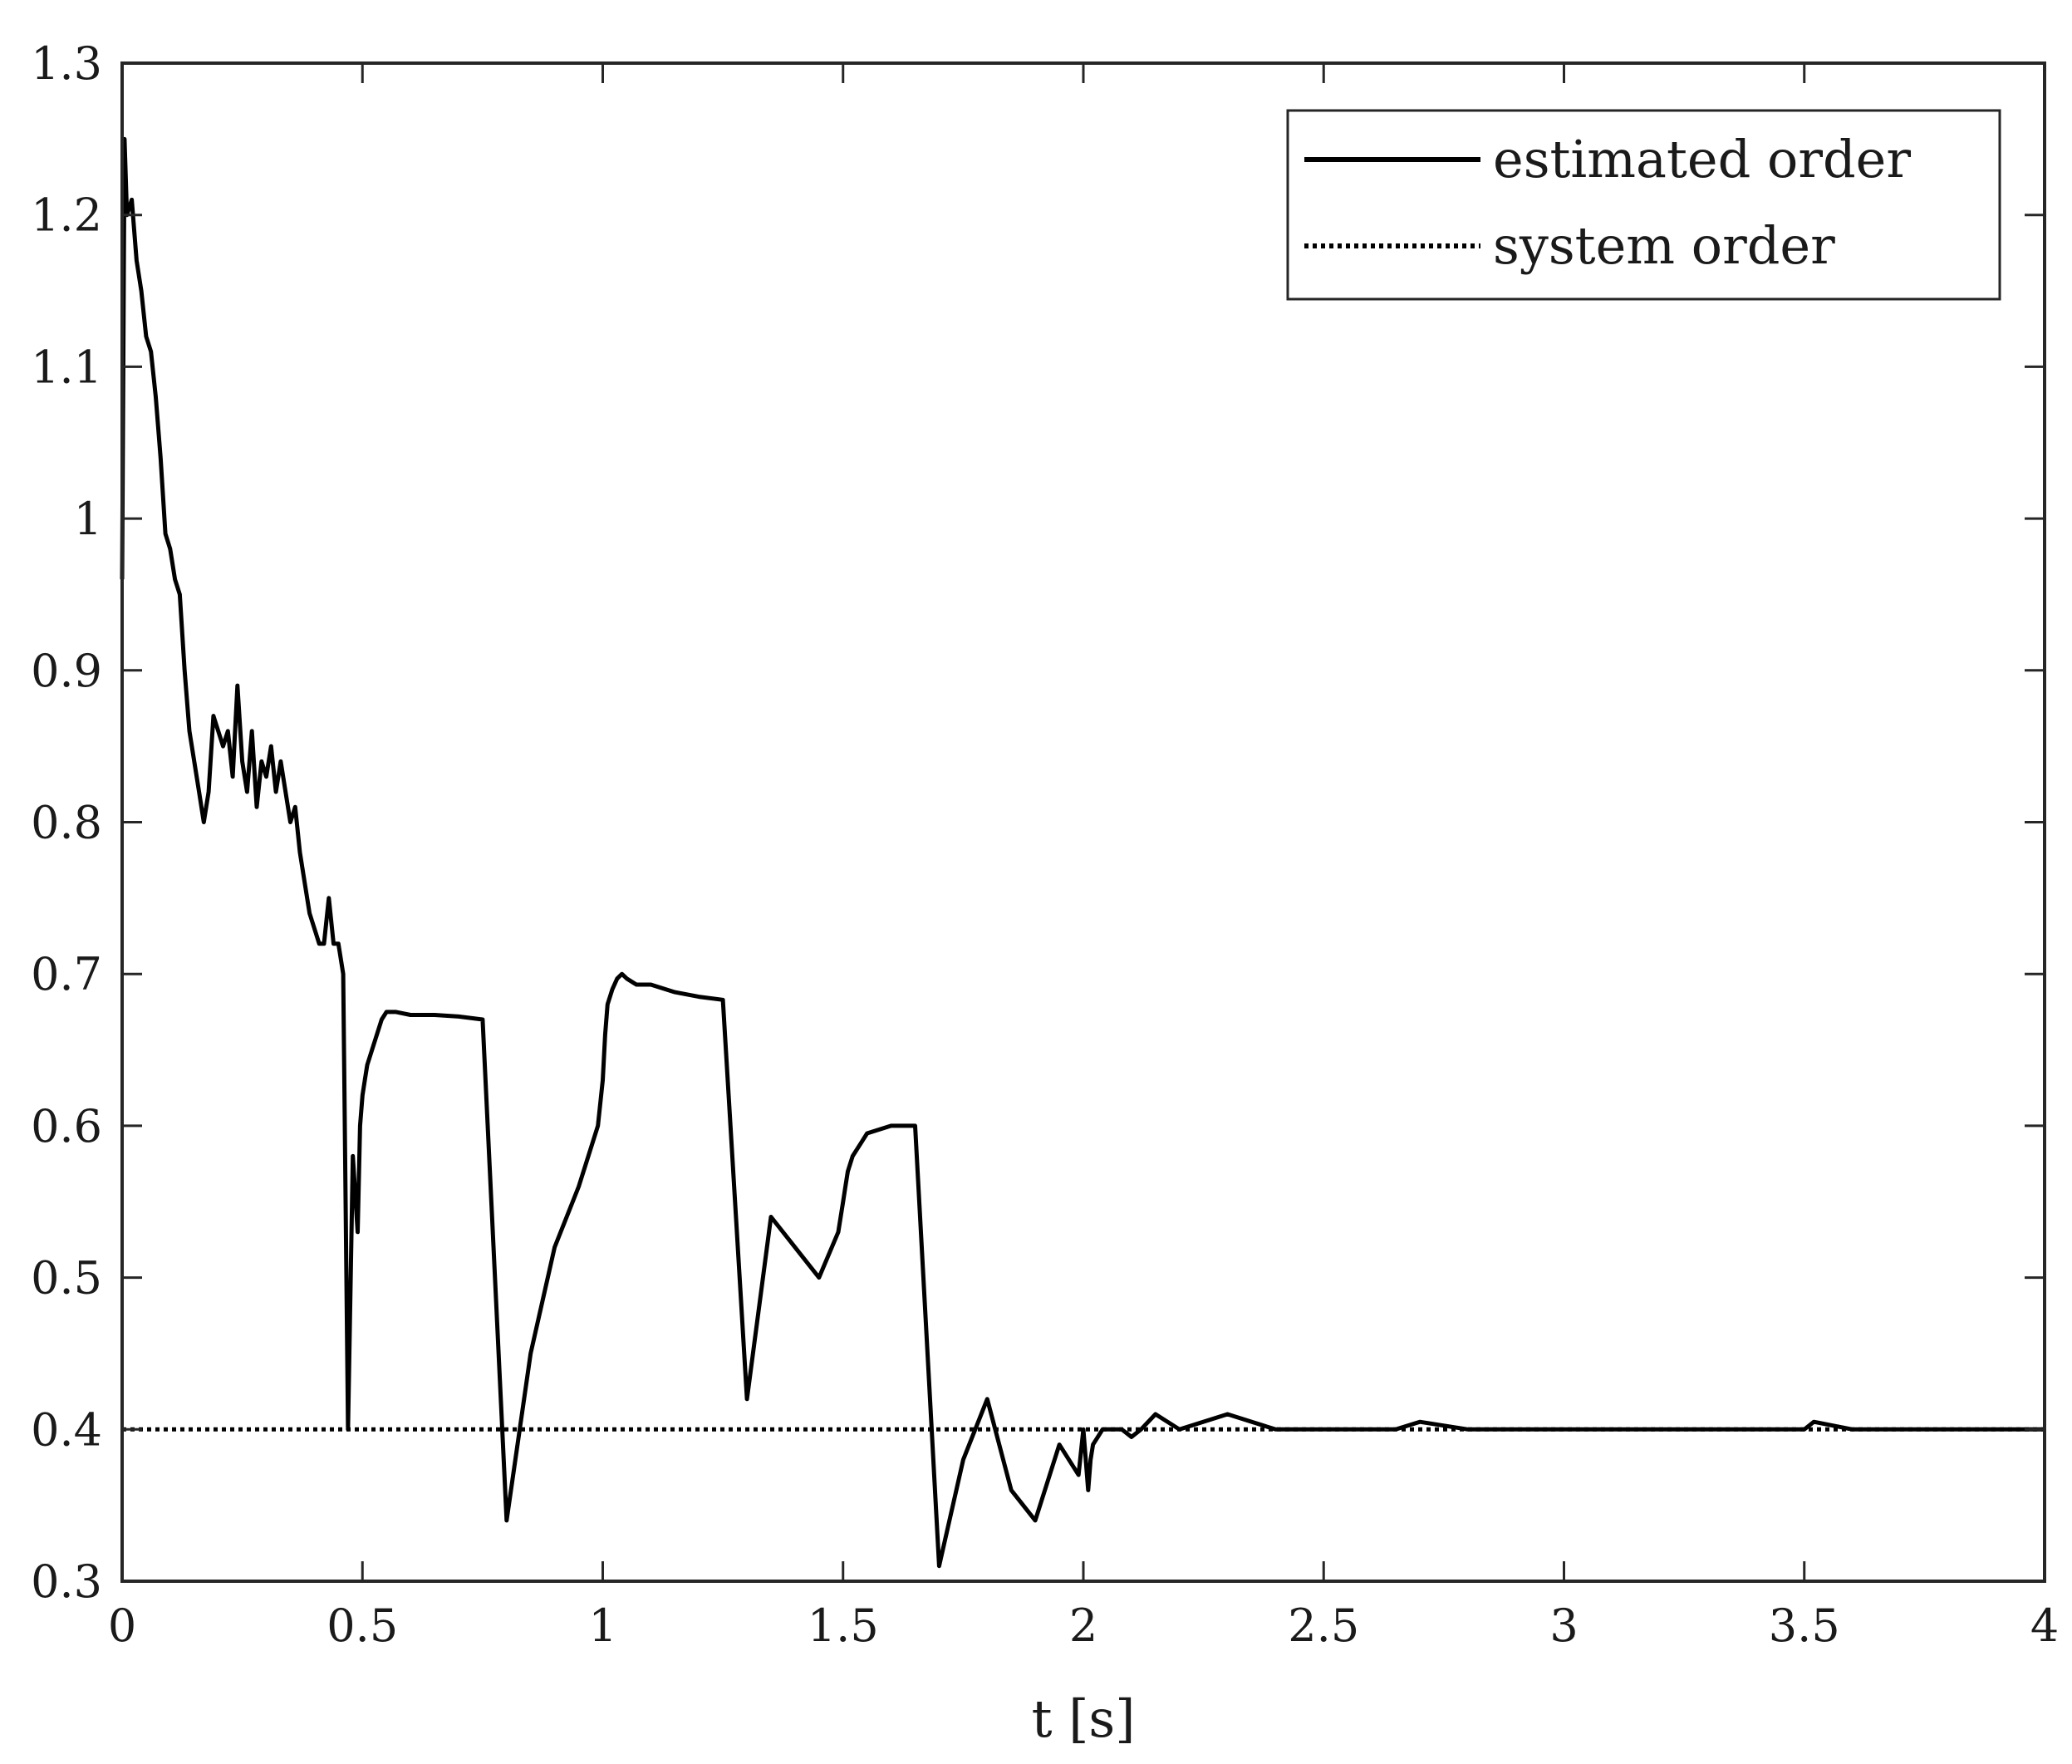 This screenshot has height=1764, width=2072. I want to click on x-tick-label: 0, so click(122, 1625).